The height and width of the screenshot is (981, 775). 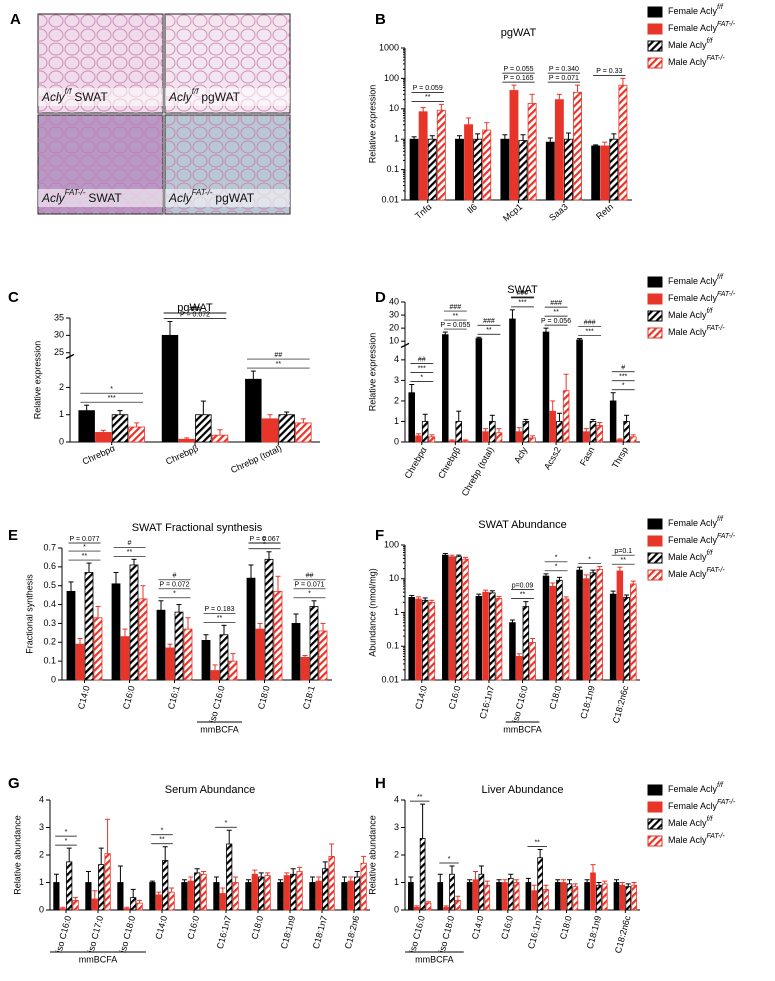 What do you see at coordinates (211, 196) in the screenshot?
I see `micrograph-label: AclyFAT-/- pgWAT` at bounding box center [211, 196].